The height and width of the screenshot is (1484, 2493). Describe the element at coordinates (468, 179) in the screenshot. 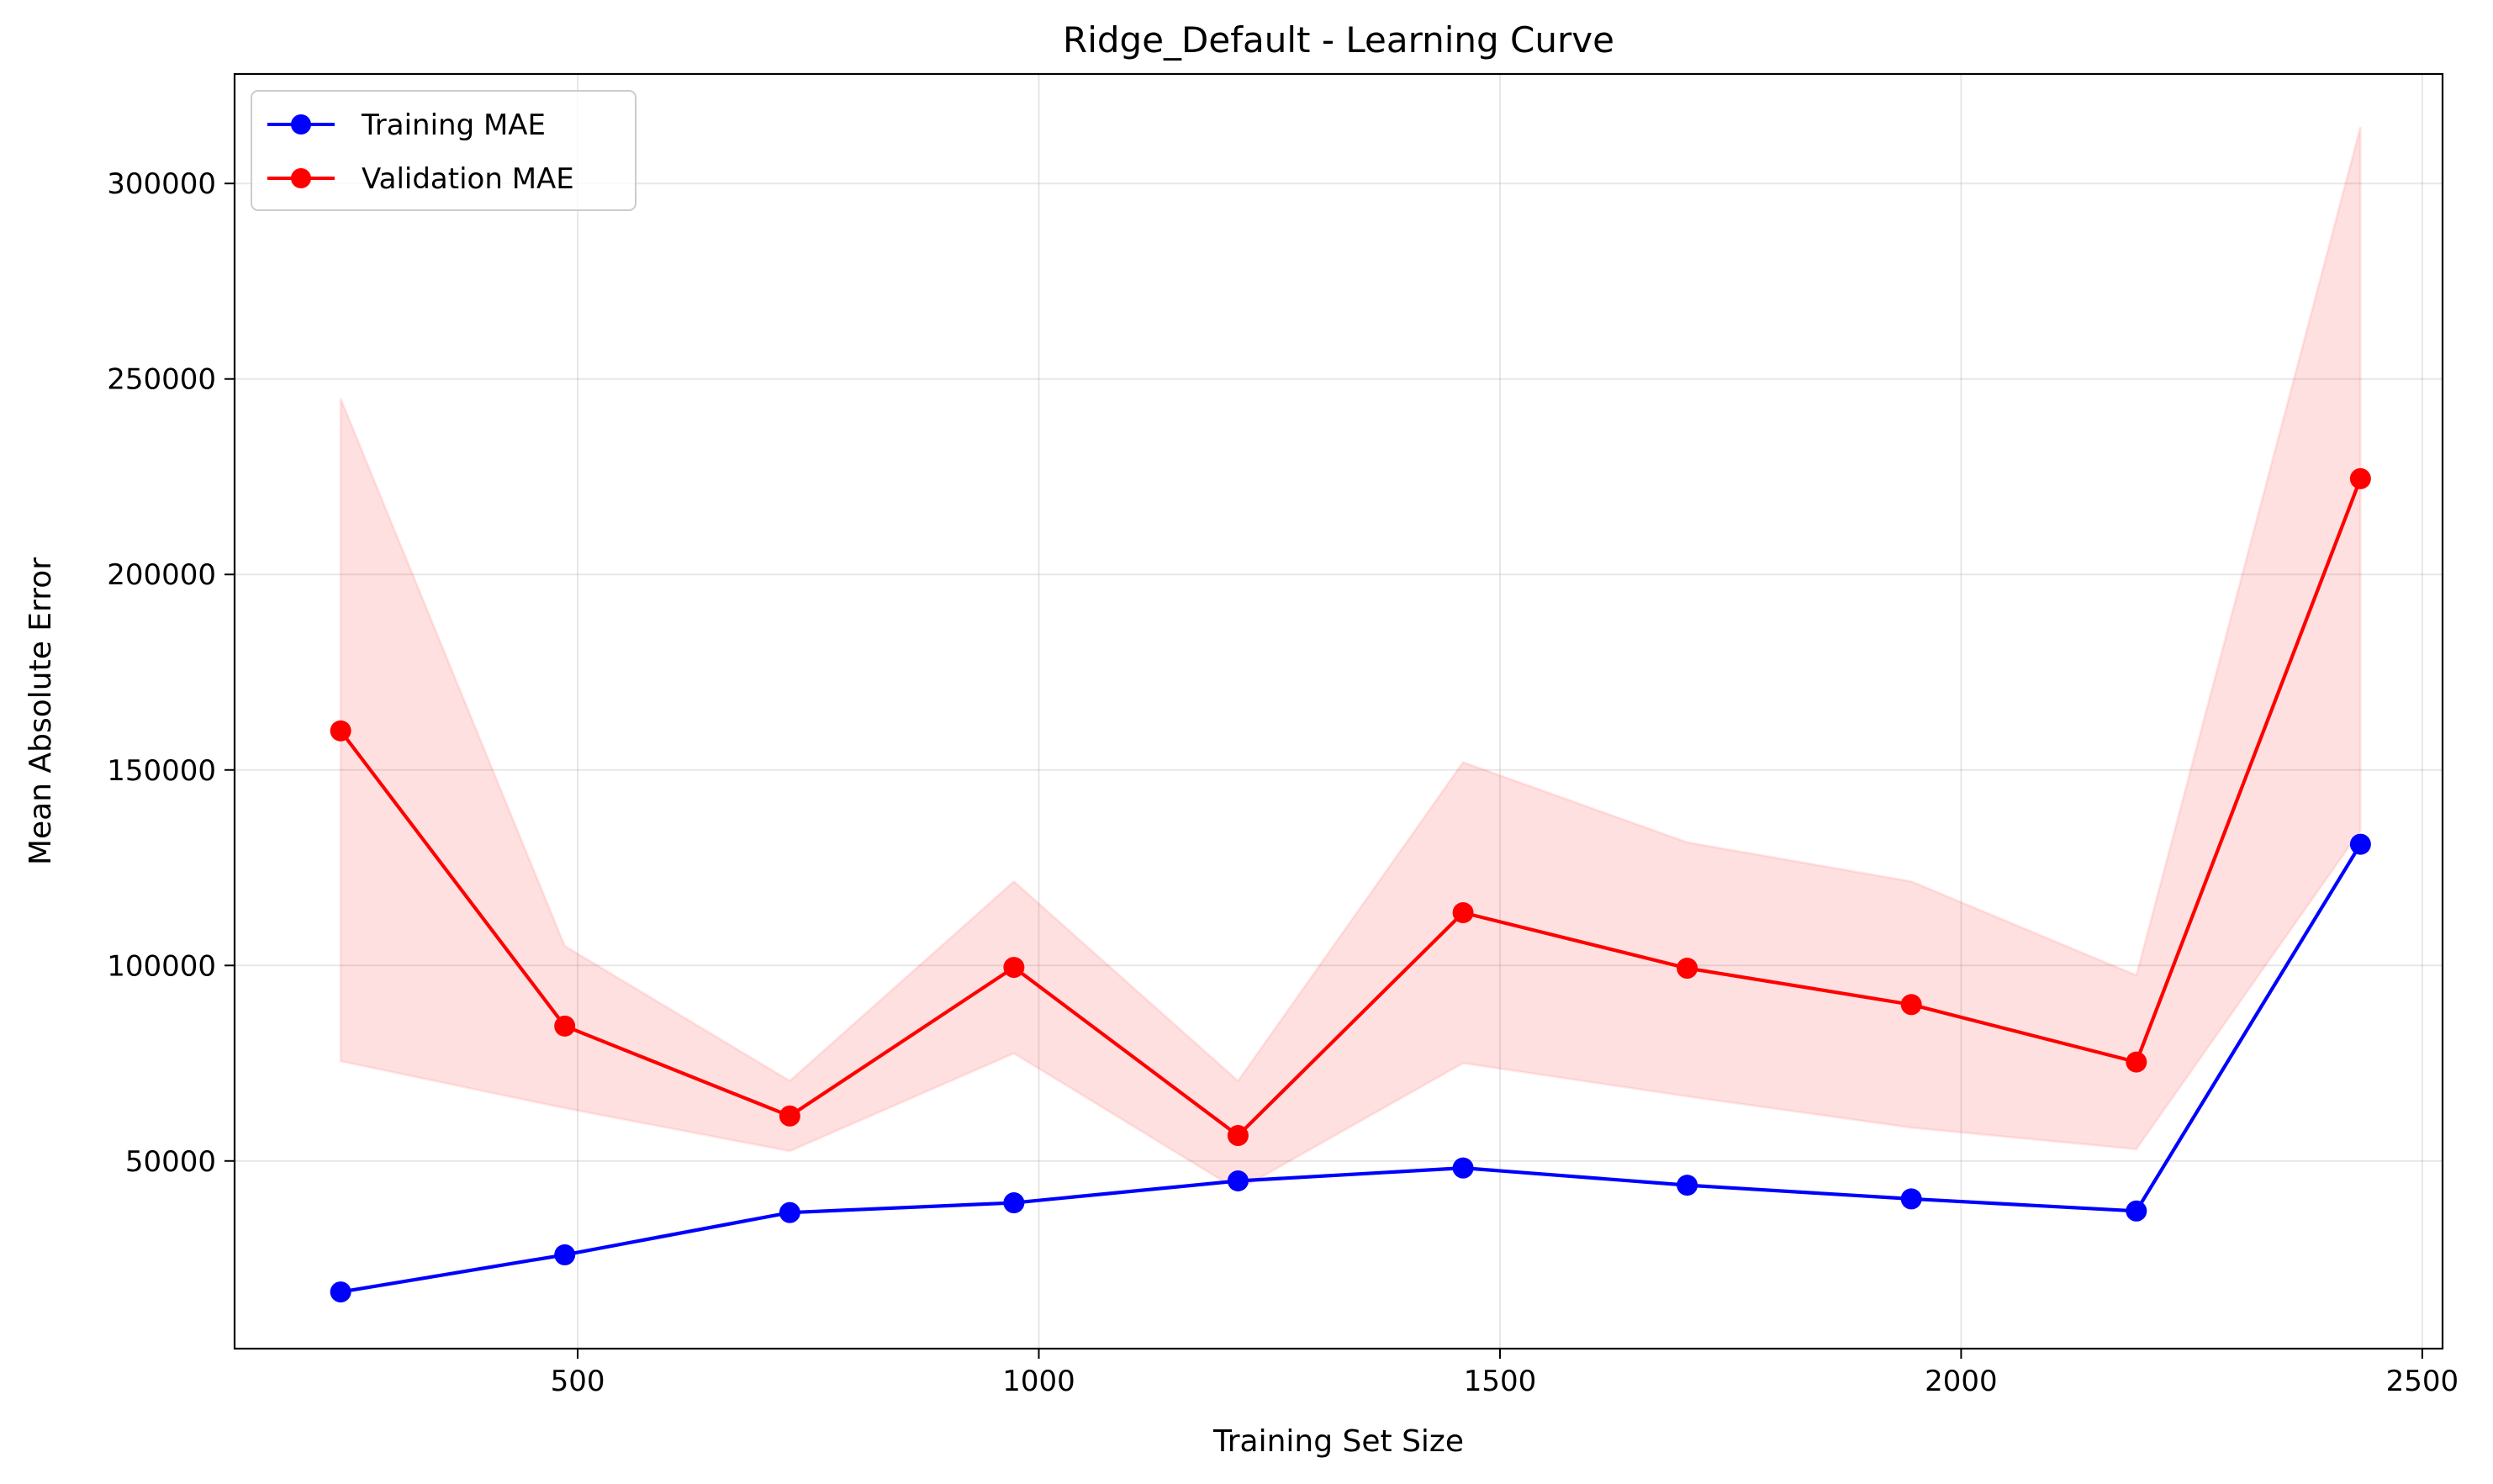

I see `legend-label-validation: Validation MAE` at that location.